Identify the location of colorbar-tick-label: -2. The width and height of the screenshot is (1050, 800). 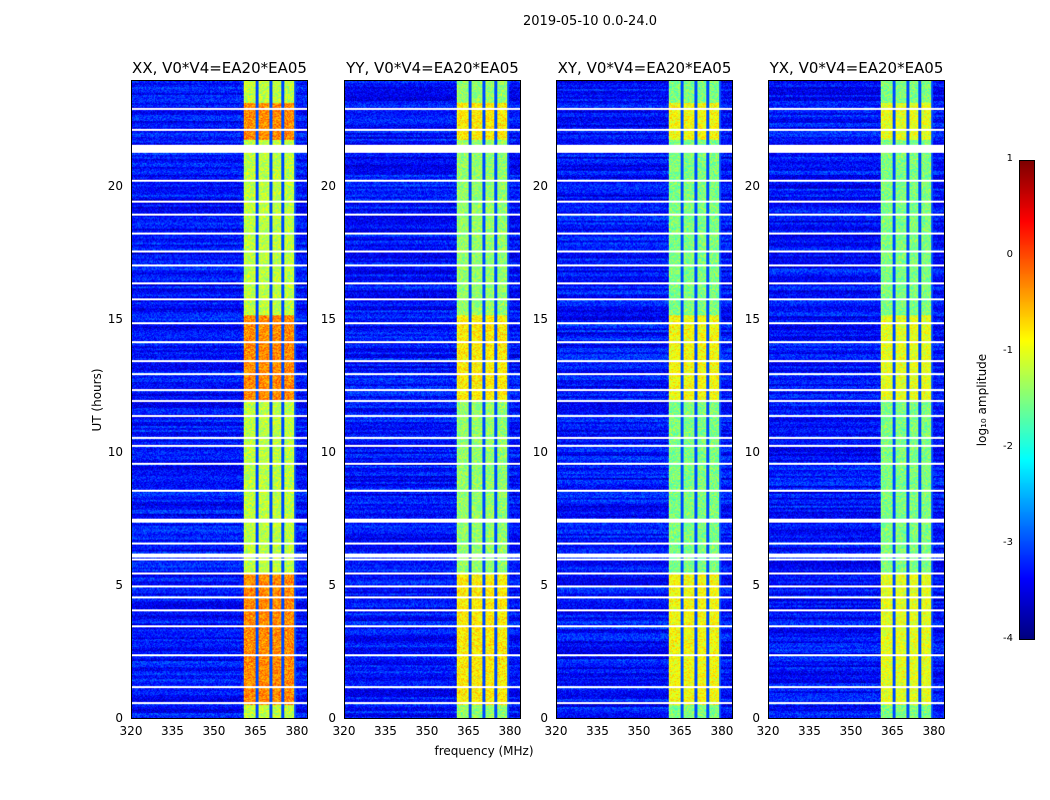
(1008, 446).